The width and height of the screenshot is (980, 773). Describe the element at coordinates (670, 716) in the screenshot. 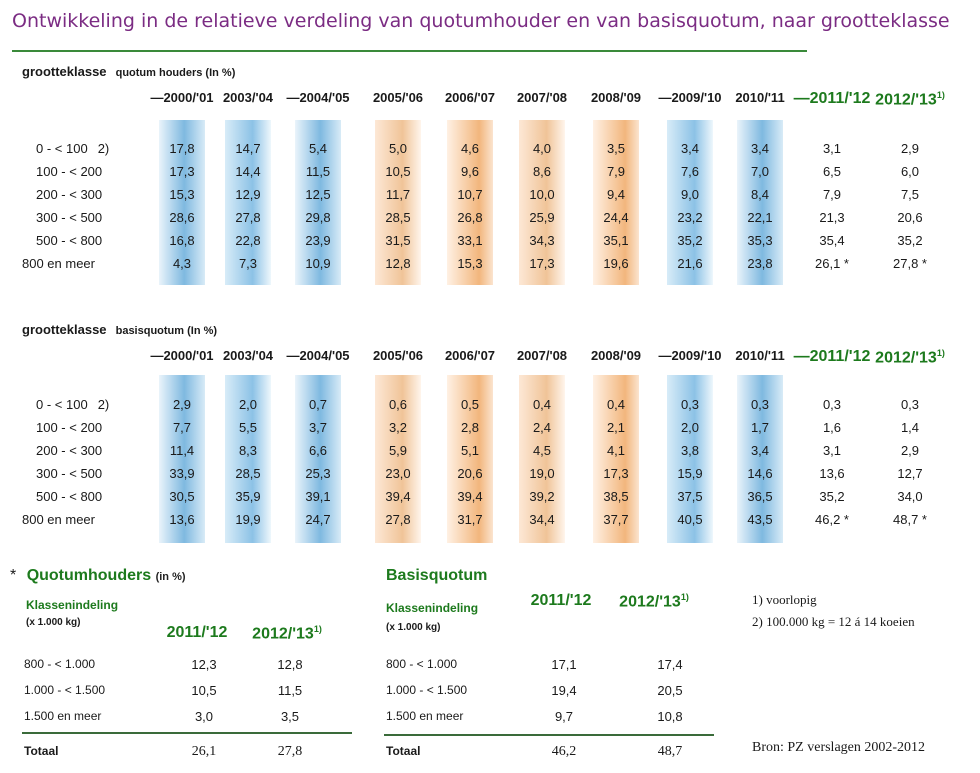

I see `summary-cell: 10,8` at that location.